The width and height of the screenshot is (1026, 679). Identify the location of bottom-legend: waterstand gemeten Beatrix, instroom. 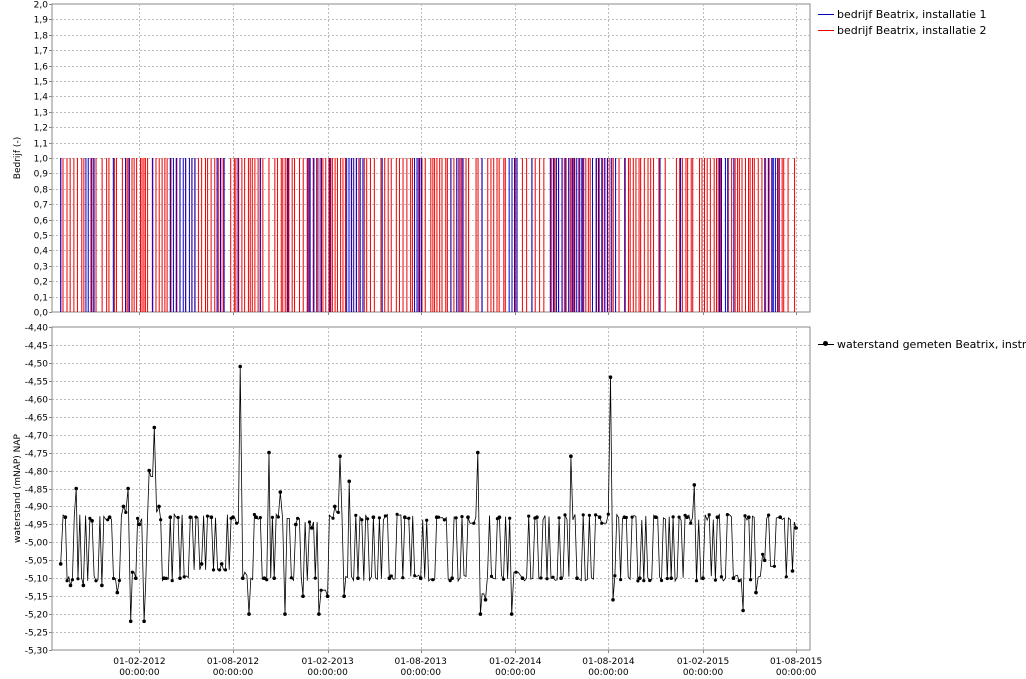
(922, 348).